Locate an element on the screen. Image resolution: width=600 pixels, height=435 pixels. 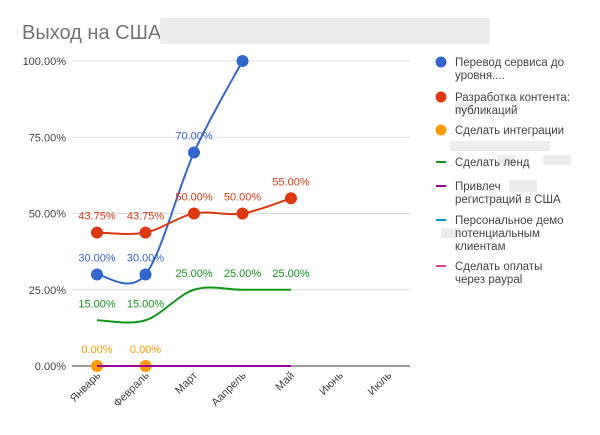
chart-title: Выход на США is located at coordinates (92, 33).